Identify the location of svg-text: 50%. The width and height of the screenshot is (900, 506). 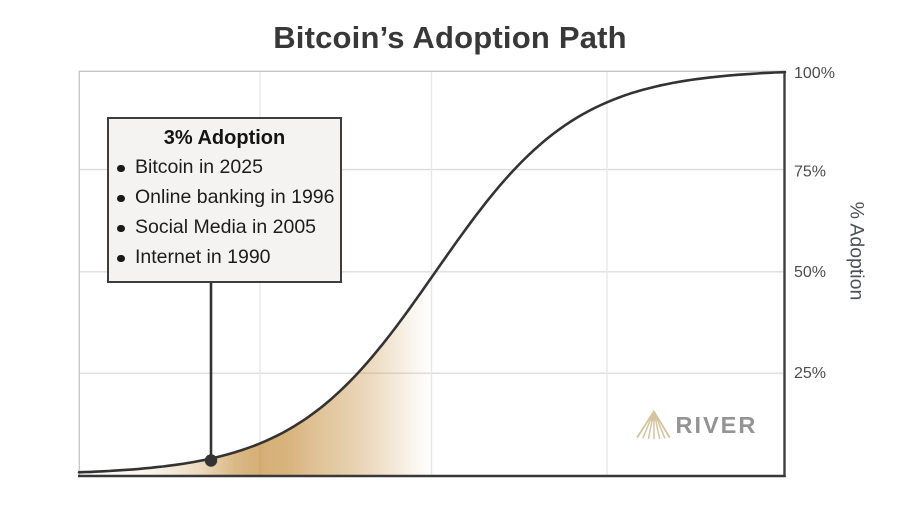
(810, 272).